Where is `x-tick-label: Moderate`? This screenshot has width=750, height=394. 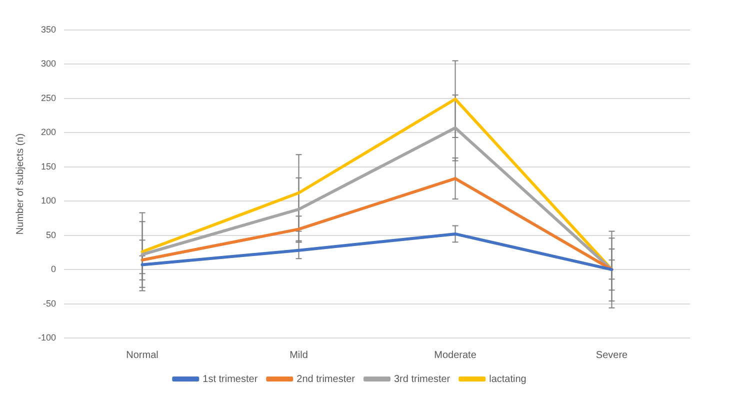 x-tick-label: Moderate is located at coordinates (455, 355).